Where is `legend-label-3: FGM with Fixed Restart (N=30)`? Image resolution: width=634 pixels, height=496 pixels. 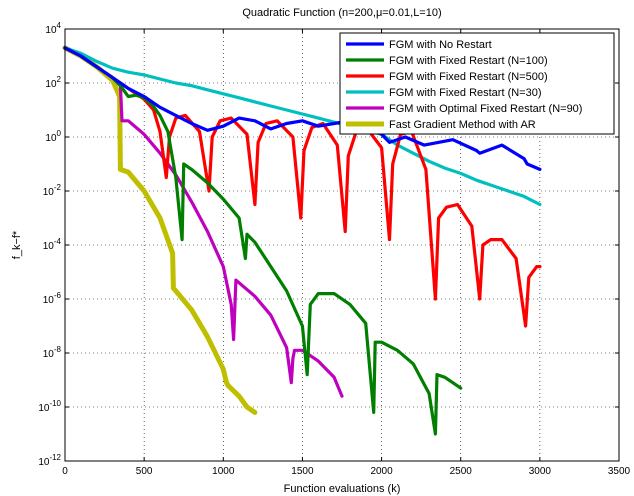
legend-label-3: FGM with Fixed Restart (N=30) is located at coordinates (465, 93).